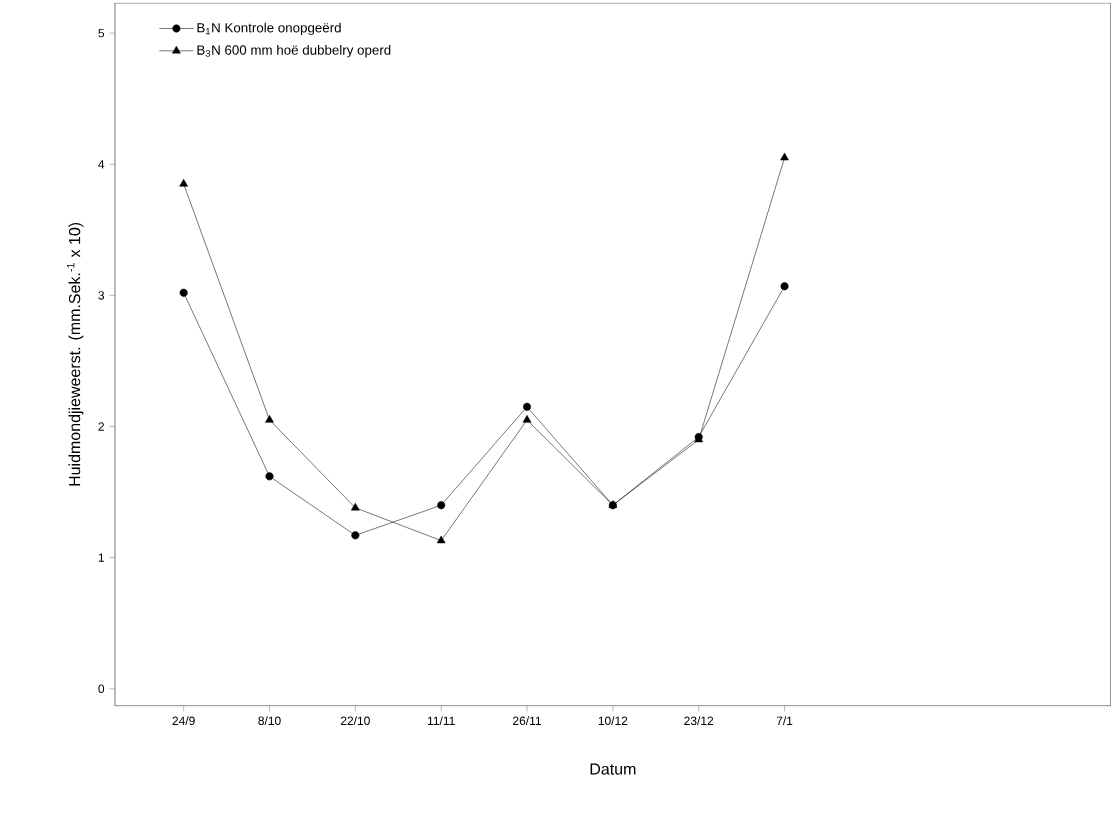  What do you see at coordinates (269, 721) in the screenshot?
I see `x-tick-label: 8/10` at bounding box center [269, 721].